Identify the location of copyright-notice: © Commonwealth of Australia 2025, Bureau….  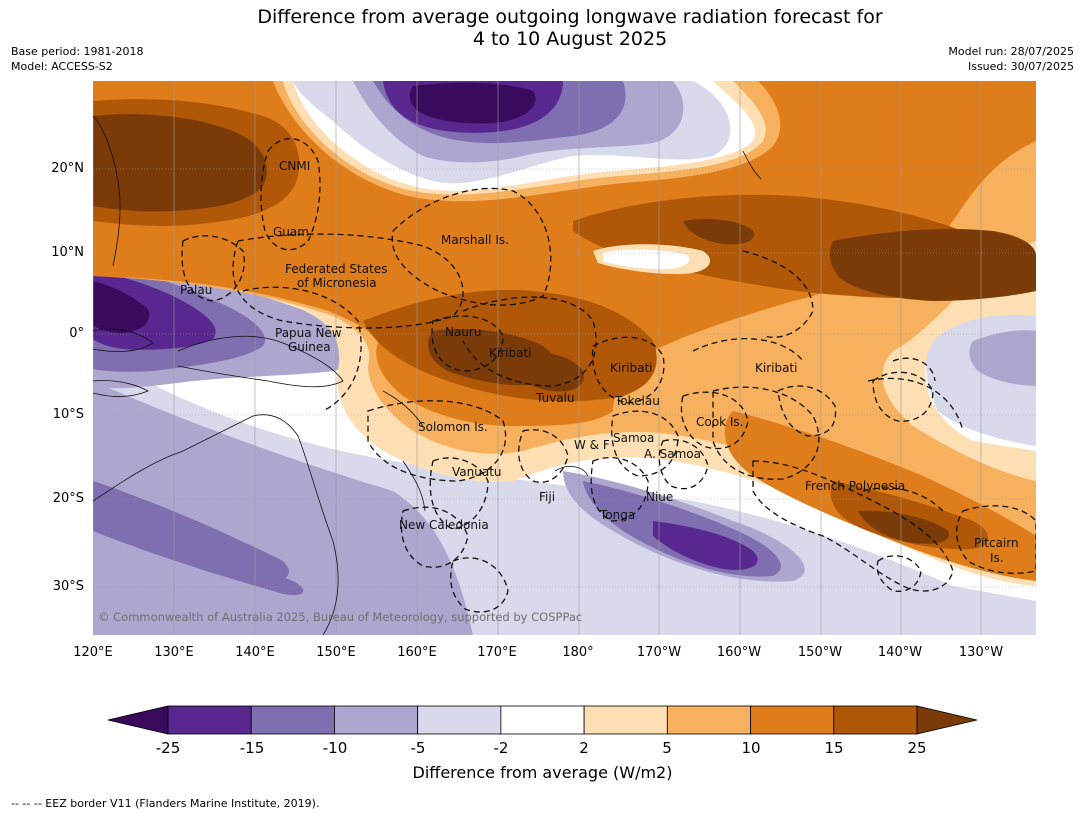
(340, 617).